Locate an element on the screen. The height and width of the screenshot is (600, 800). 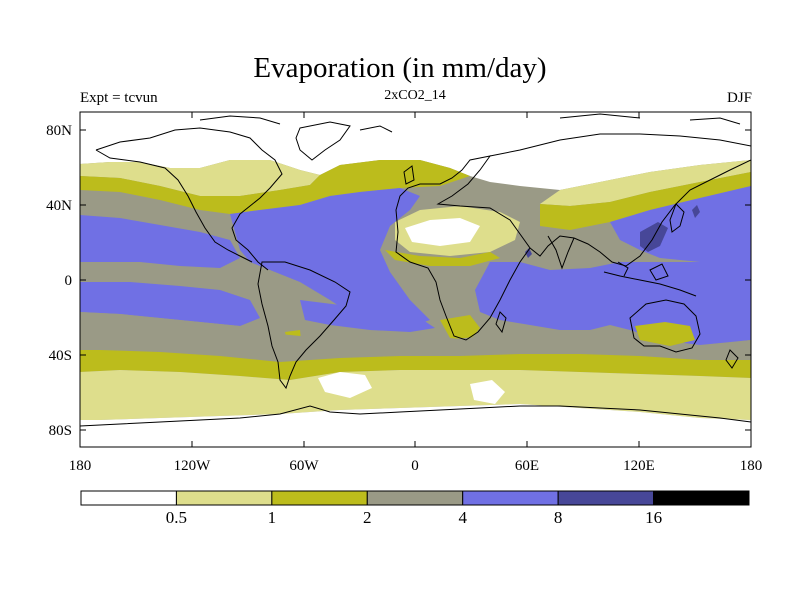
antarctica-coast is located at coordinates (415, 416).